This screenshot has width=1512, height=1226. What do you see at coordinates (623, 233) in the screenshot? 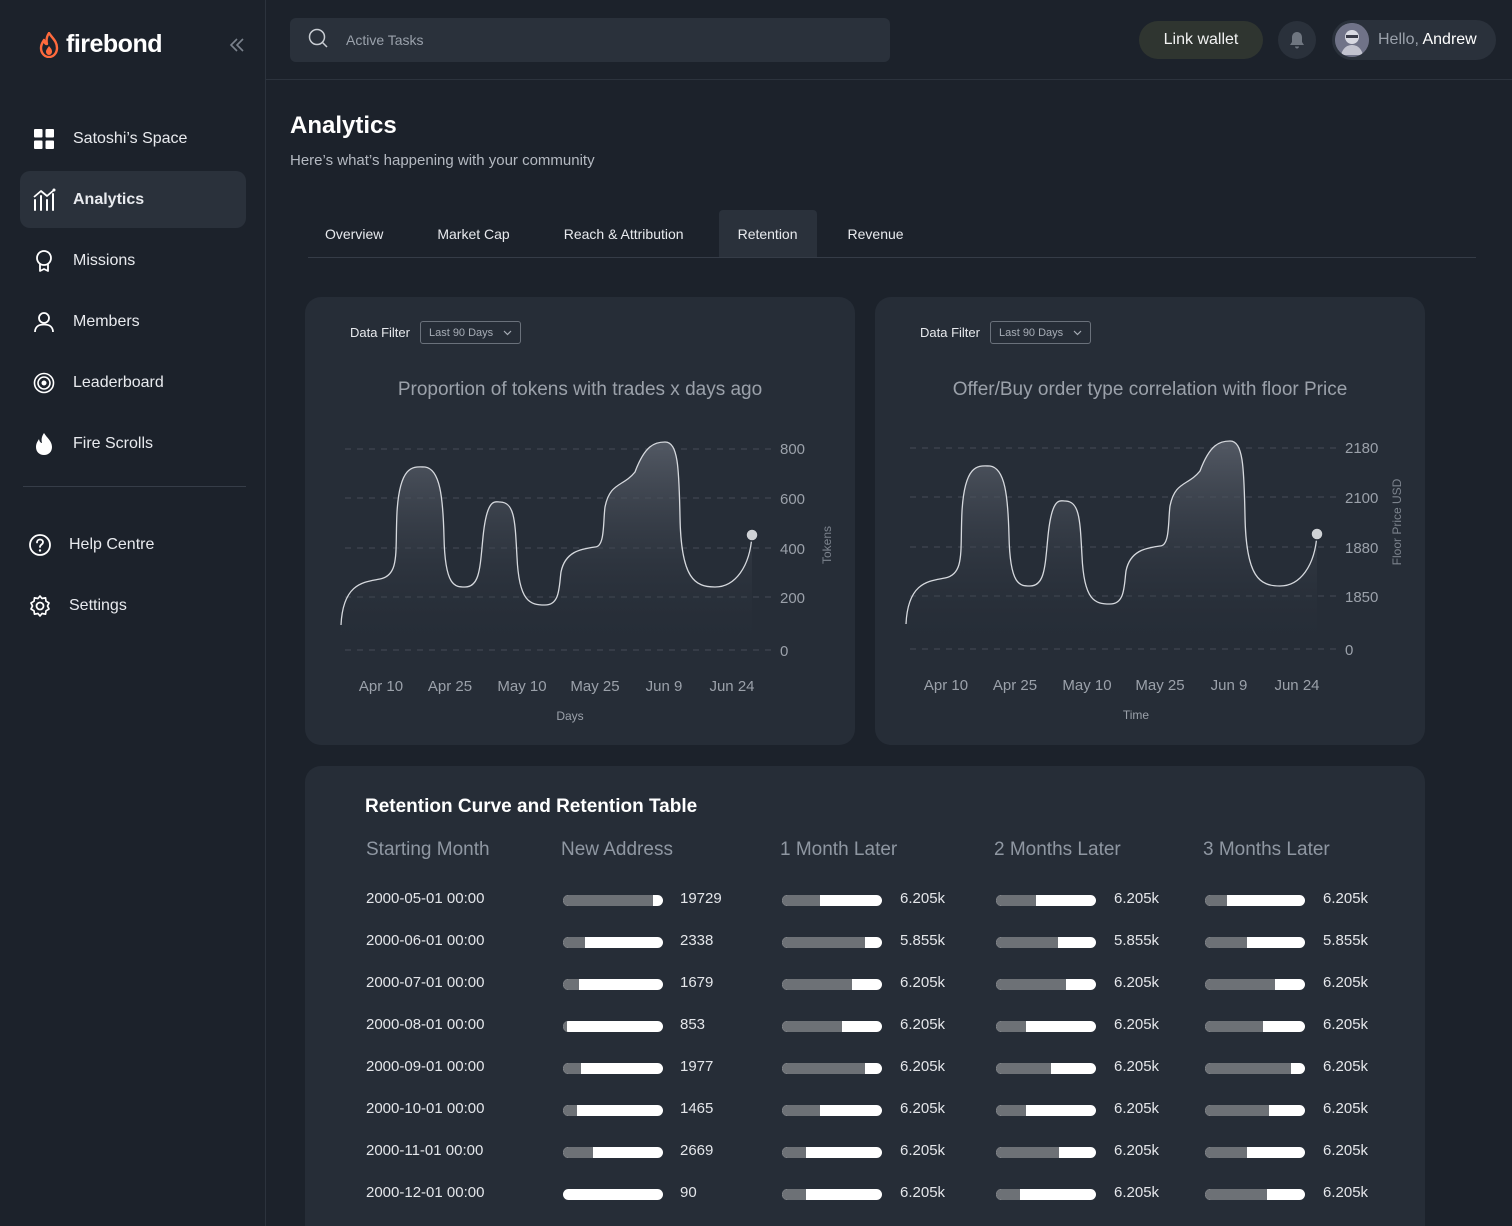
I see `tab-reach-attribution: Reach & Attribution` at bounding box center [623, 233].